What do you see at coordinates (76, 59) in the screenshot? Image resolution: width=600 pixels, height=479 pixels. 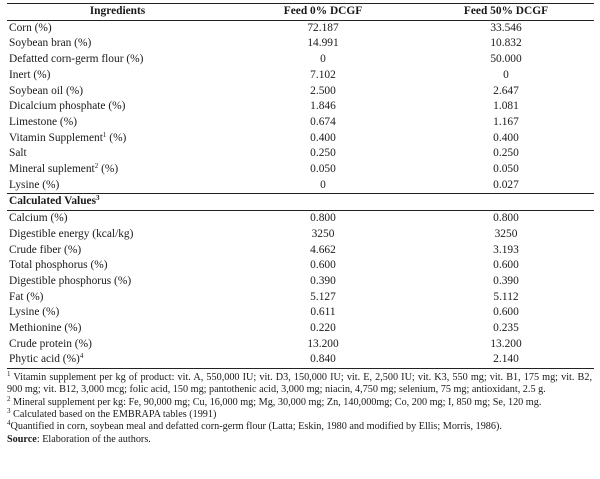 I see `row-label: Defatted corn-germ flour (%)` at bounding box center [76, 59].